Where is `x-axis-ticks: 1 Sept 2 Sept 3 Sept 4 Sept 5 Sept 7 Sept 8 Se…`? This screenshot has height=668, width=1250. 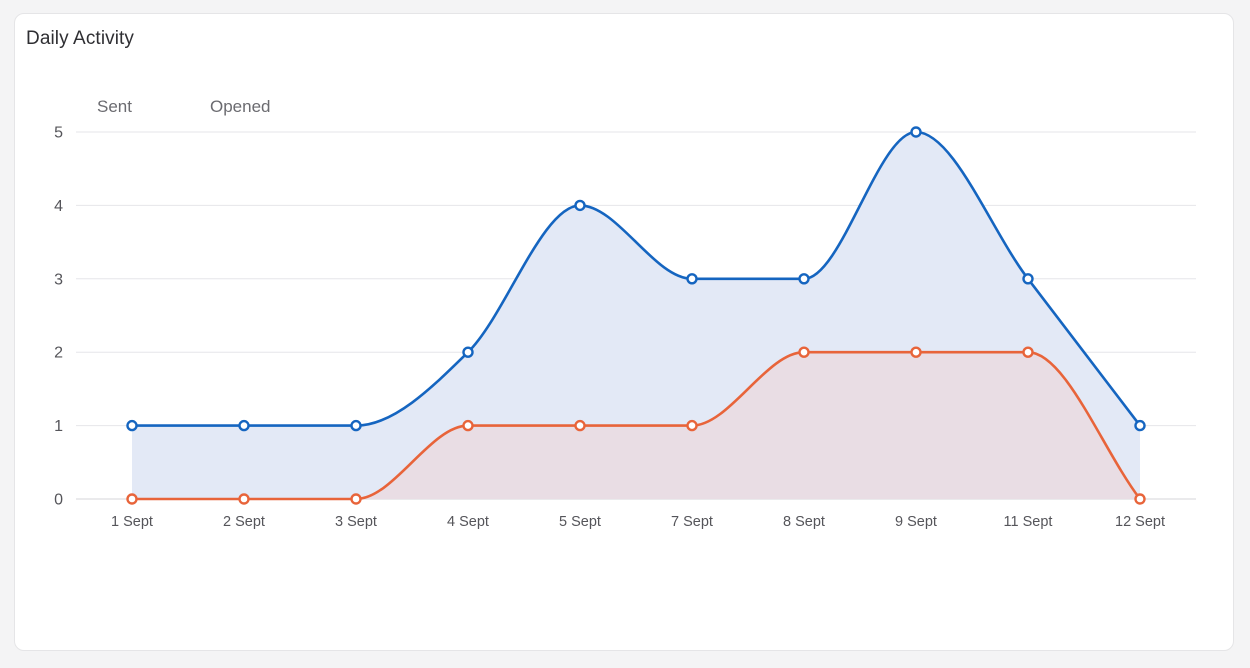
x-axis-ticks: 1 Sept 2 Sept 3 Sept 4 Sept 5 Sept 7 Sept 8 Se… is located at coordinates (638, 522).